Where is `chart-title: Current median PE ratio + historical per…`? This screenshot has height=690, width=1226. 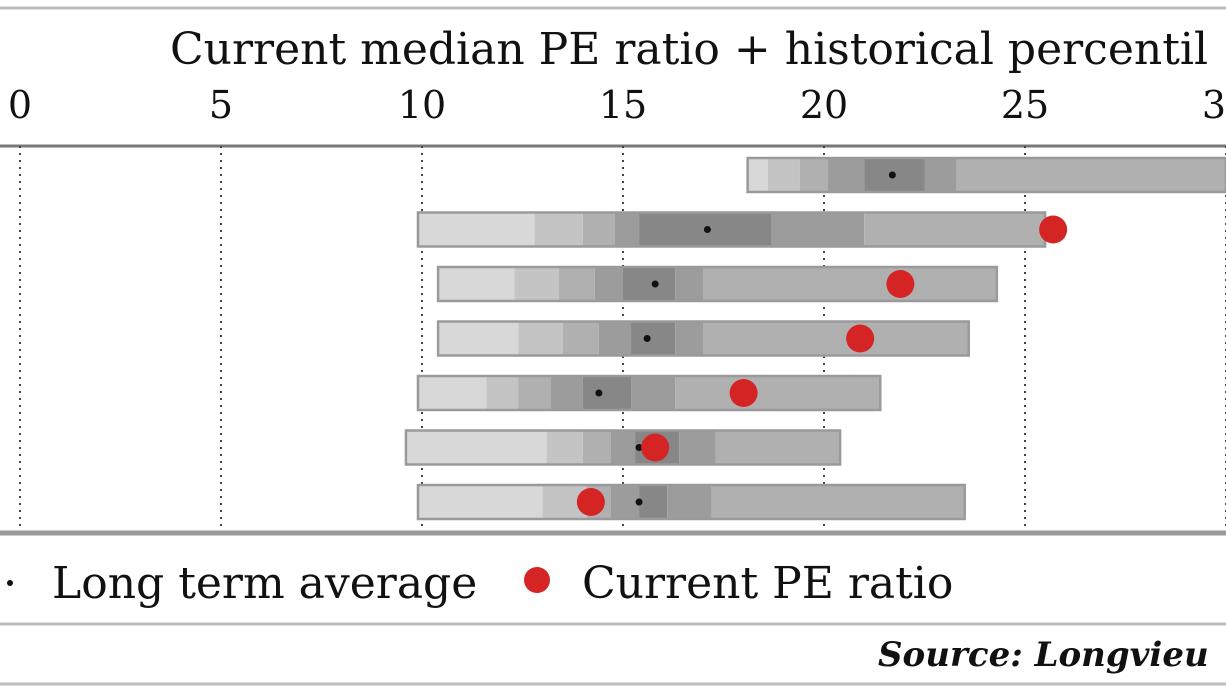
chart-title: Current median PE ratio + historical per… is located at coordinates (689, 49).